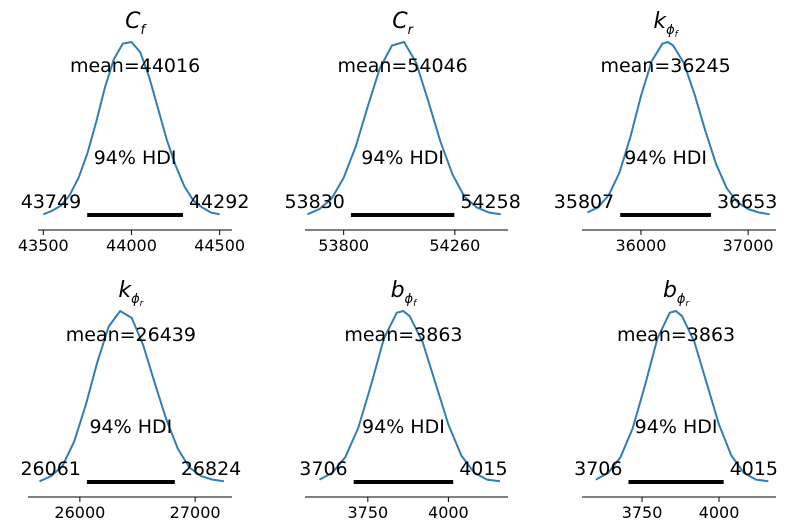 Image resolution: width=800 pixels, height=529 pixels. I want to click on x-tick-label: 44000, so click(131, 245).